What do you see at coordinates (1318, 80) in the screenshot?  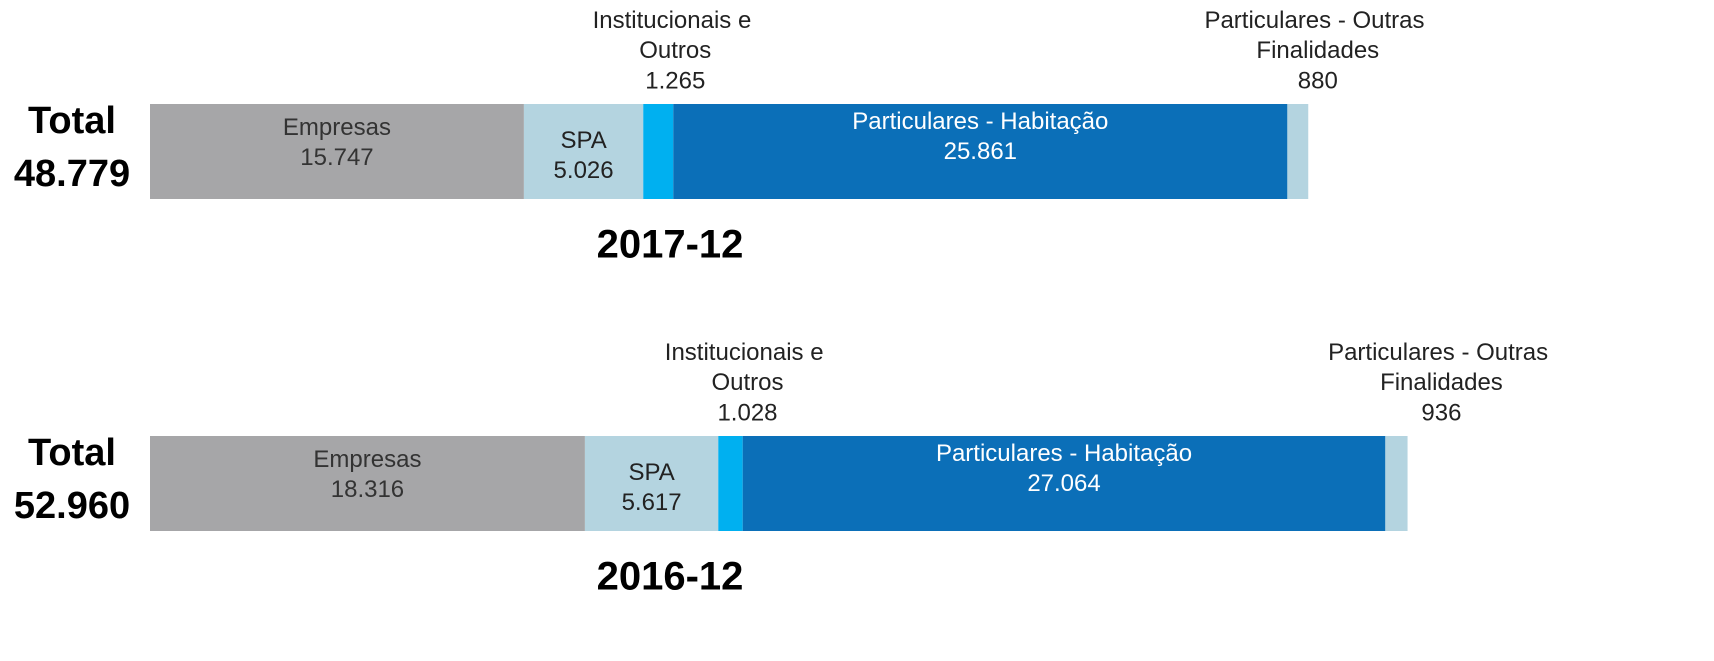 I see `value-label: 880` at bounding box center [1318, 80].